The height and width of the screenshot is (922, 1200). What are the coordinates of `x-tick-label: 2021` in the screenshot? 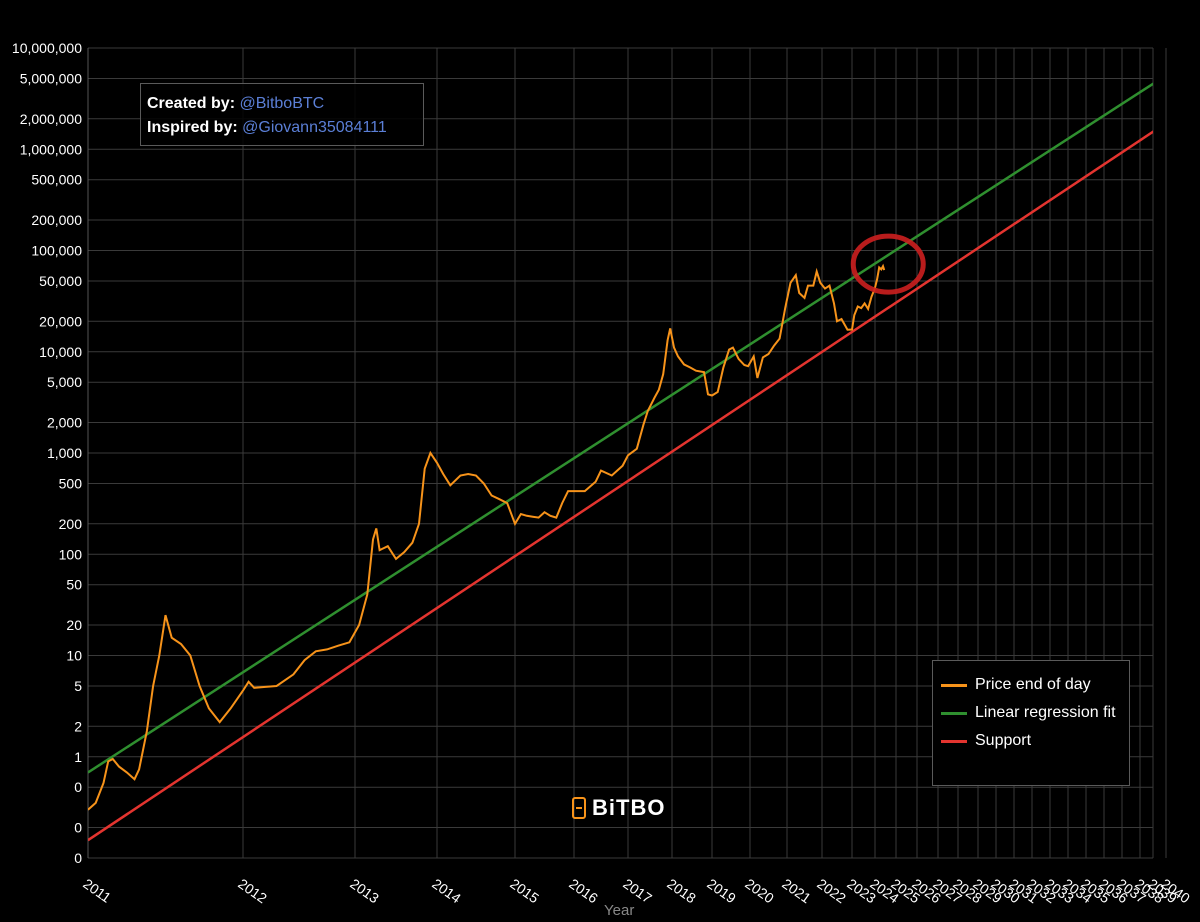 It's located at (796, 890).